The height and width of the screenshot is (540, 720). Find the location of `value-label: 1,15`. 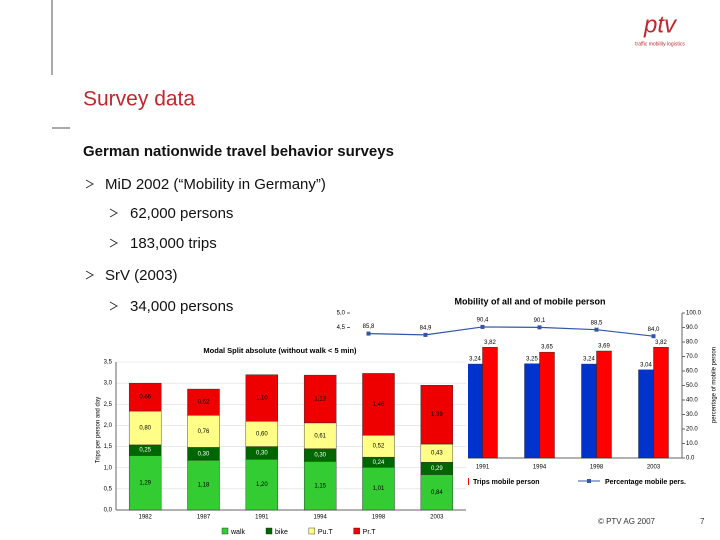

value-label: 1,15 is located at coordinates (320, 486).